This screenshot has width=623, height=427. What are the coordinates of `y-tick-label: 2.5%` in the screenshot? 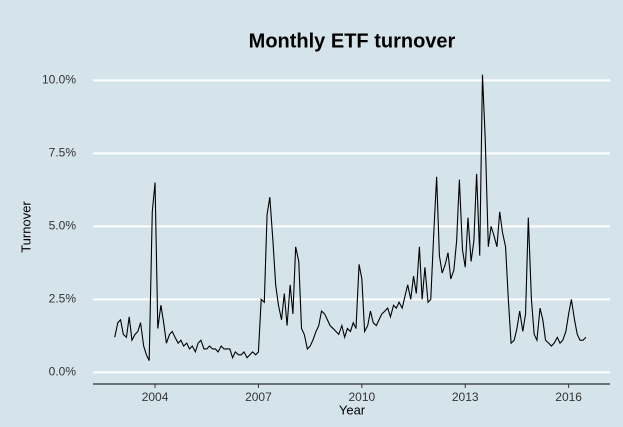 It's located at (63, 299).